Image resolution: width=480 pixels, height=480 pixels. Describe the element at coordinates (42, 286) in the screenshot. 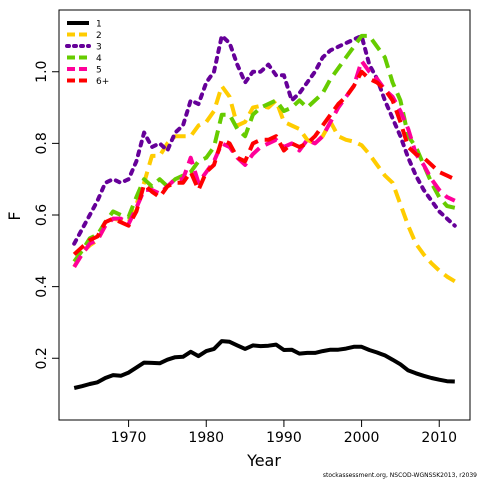

I see `y-tick-label: 0.4` at that location.